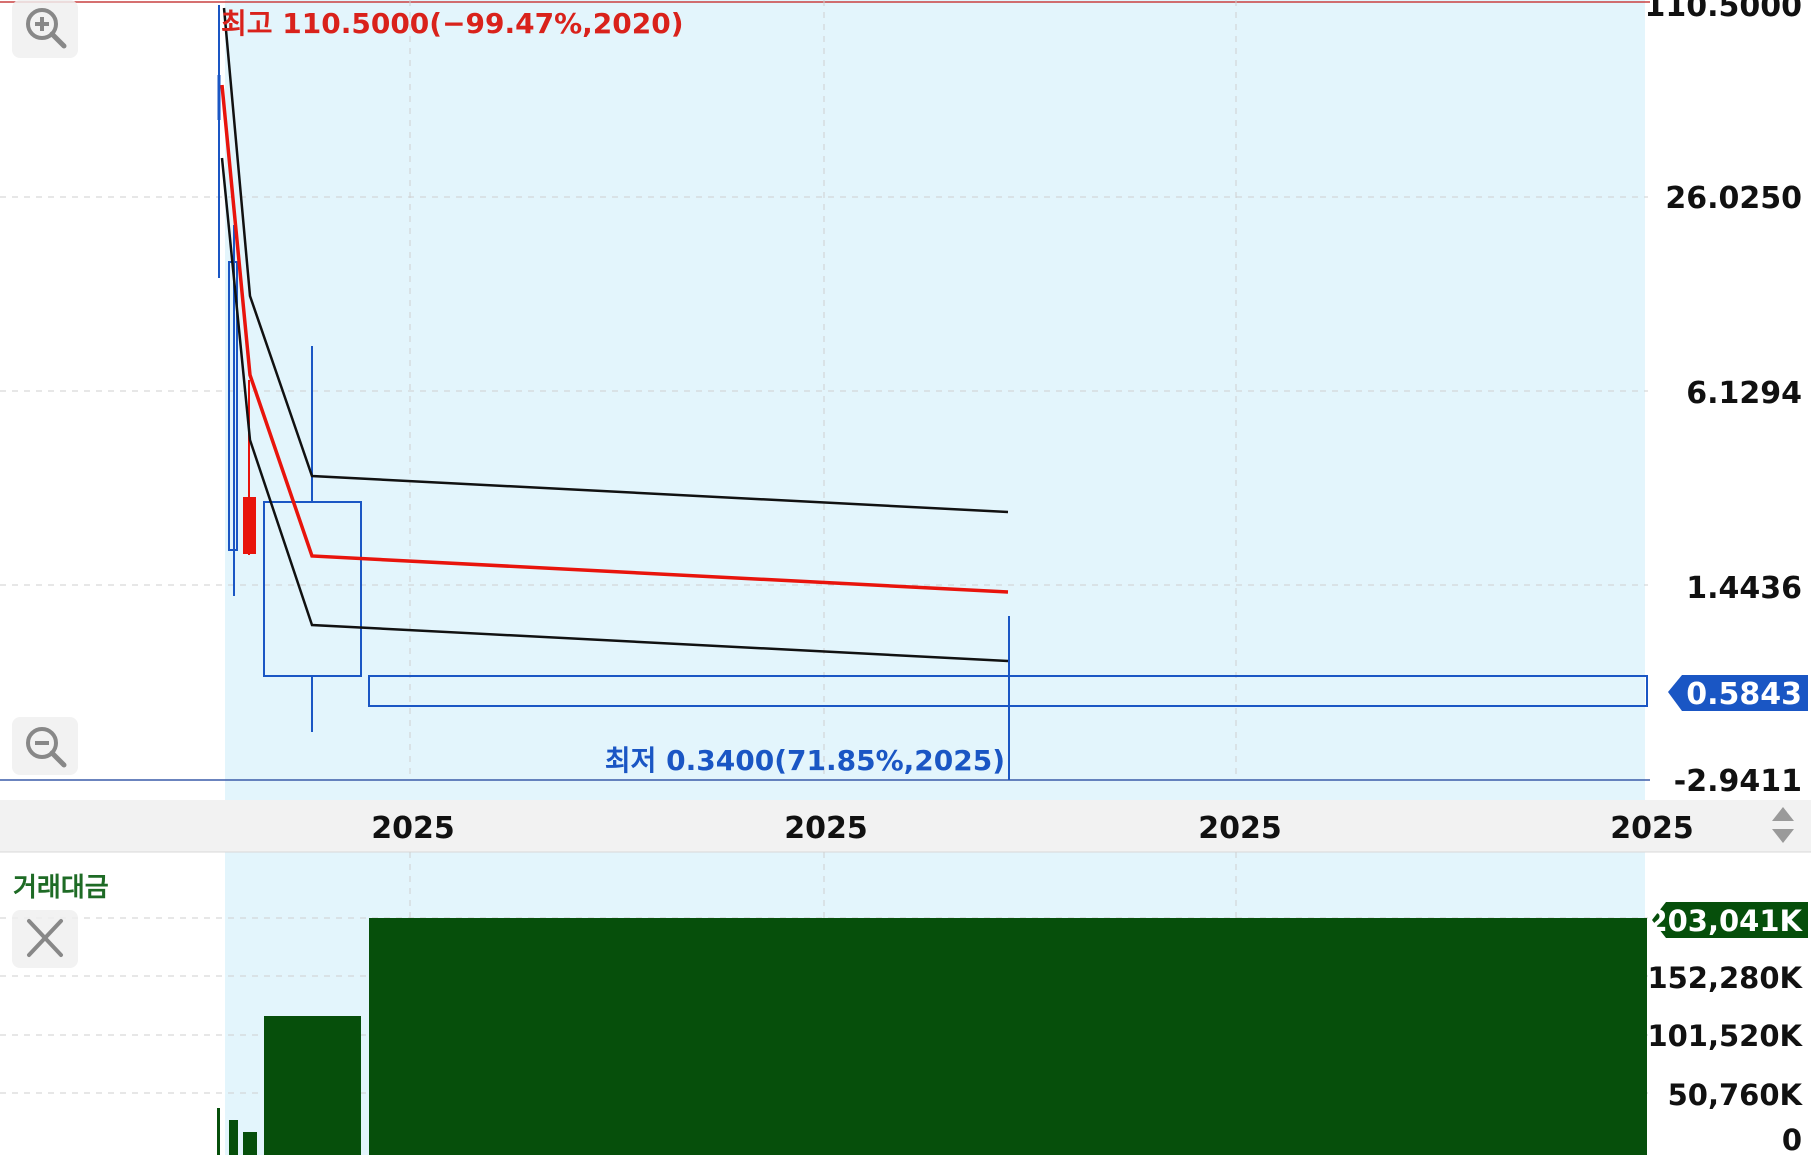 The width and height of the screenshot is (1811, 1155). I want to click on price-y-axis: 110.5000 26.0250 6.1294 1.4436 -2.9411, so click(1723, 399).